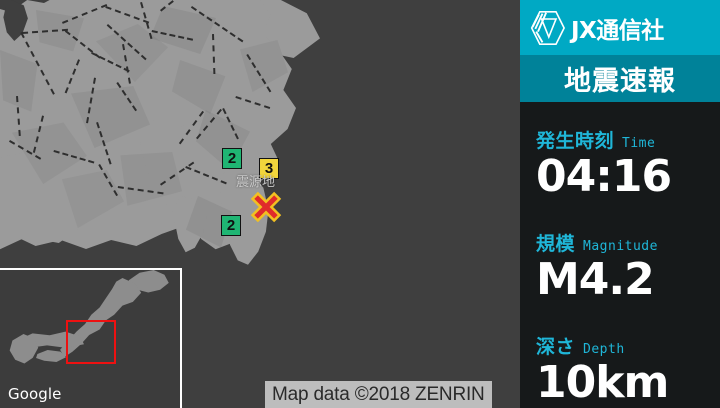 This screenshot has width=720, height=408. I want to click on info-block-depth: 深さ Depth 10km, so click(620, 369).